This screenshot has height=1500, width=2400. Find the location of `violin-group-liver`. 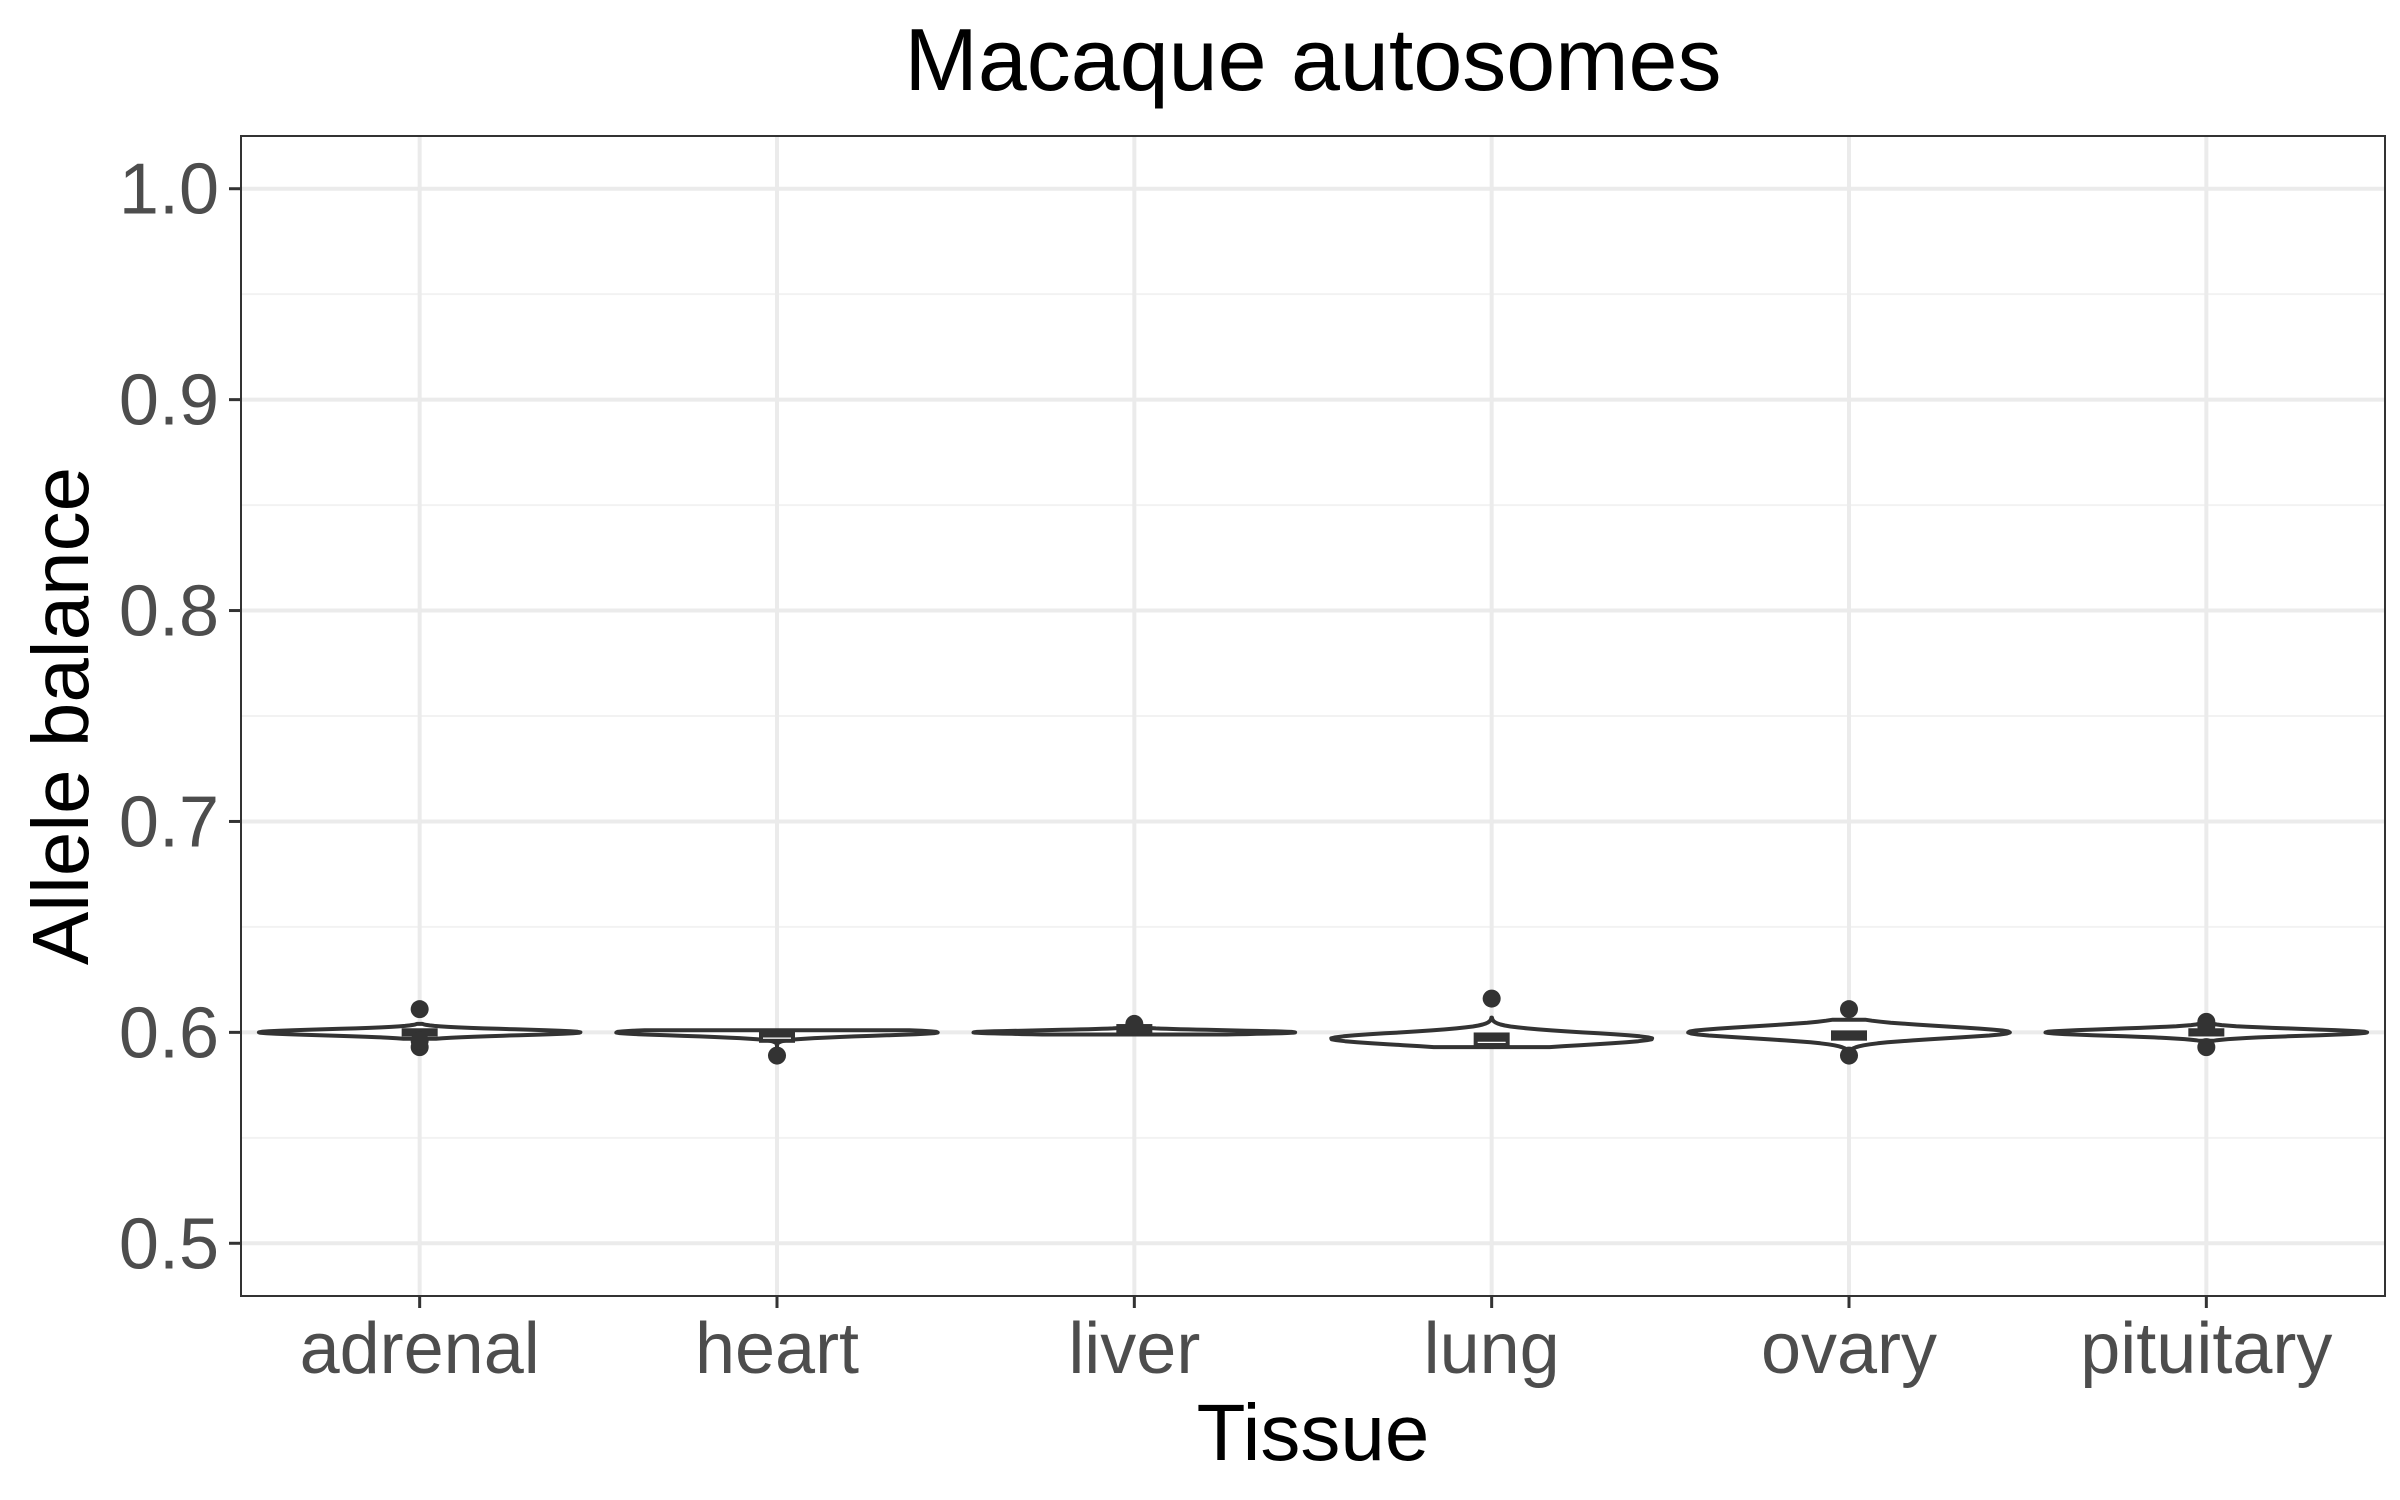

violin-group-liver is located at coordinates (1134, 1025).